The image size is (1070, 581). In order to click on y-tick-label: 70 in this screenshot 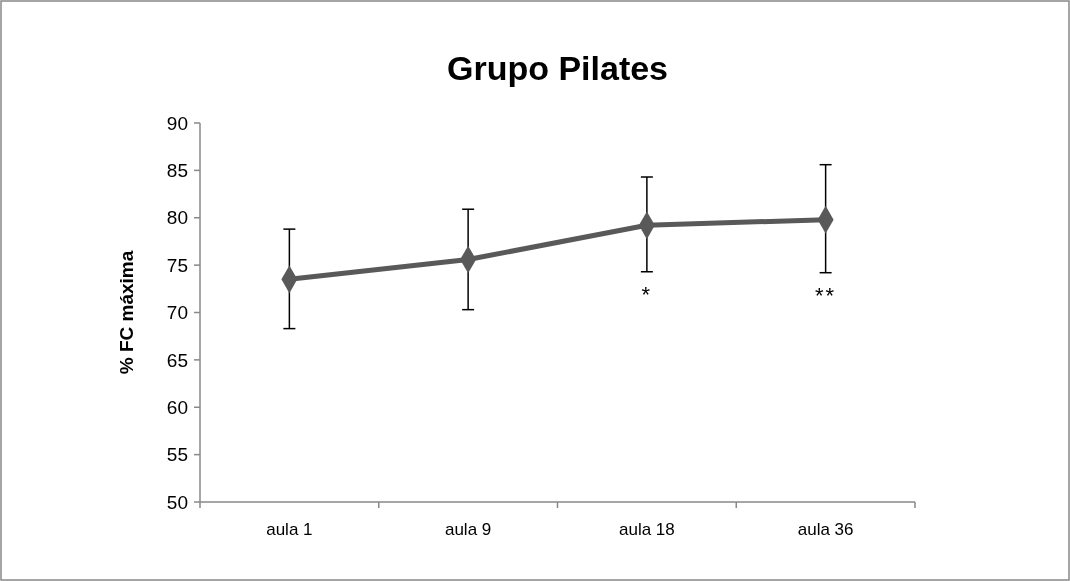, I will do `click(177, 313)`.